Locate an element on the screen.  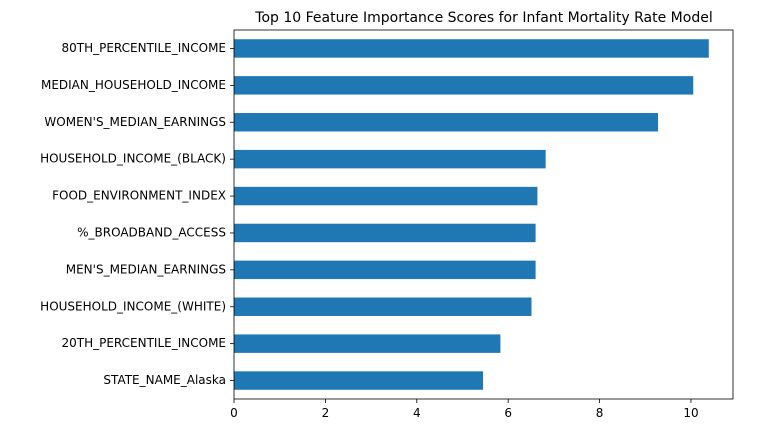
y-tick-label: %_BROADBAND_ACCESS is located at coordinates (151, 232).